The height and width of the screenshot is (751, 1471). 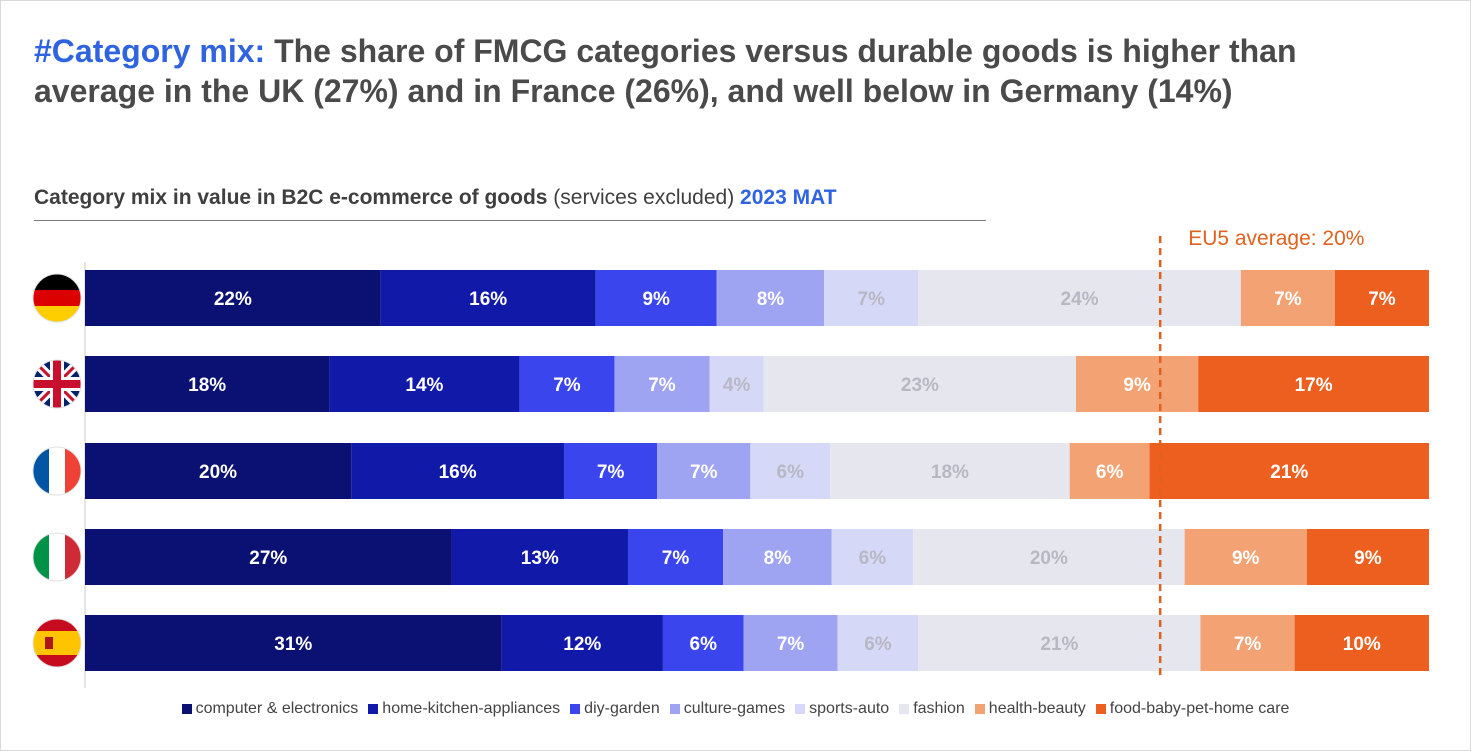 I want to click on legend-item: diy-garden, so click(x=615, y=709).